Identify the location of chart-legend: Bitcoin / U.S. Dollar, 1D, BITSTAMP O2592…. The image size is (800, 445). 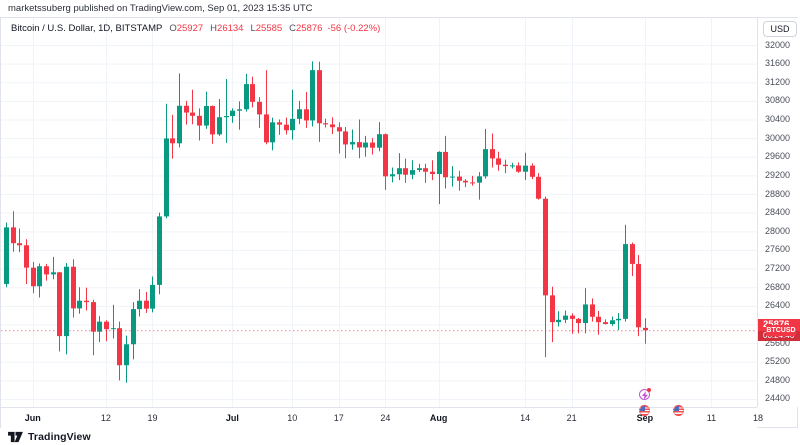
(195, 29).